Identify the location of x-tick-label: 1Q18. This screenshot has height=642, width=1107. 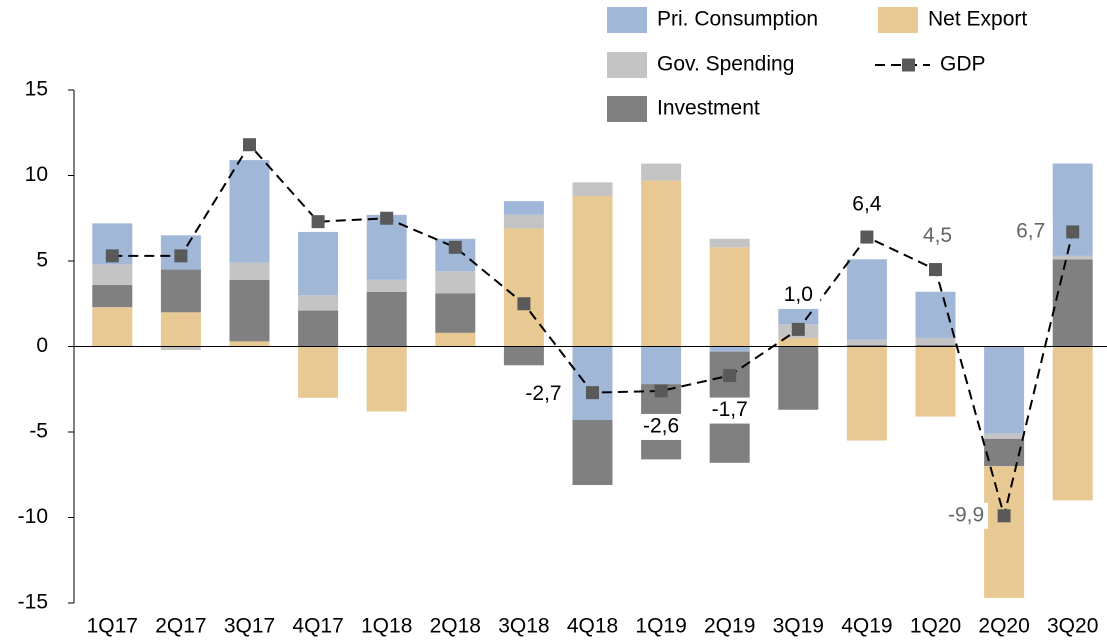
(386, 626).